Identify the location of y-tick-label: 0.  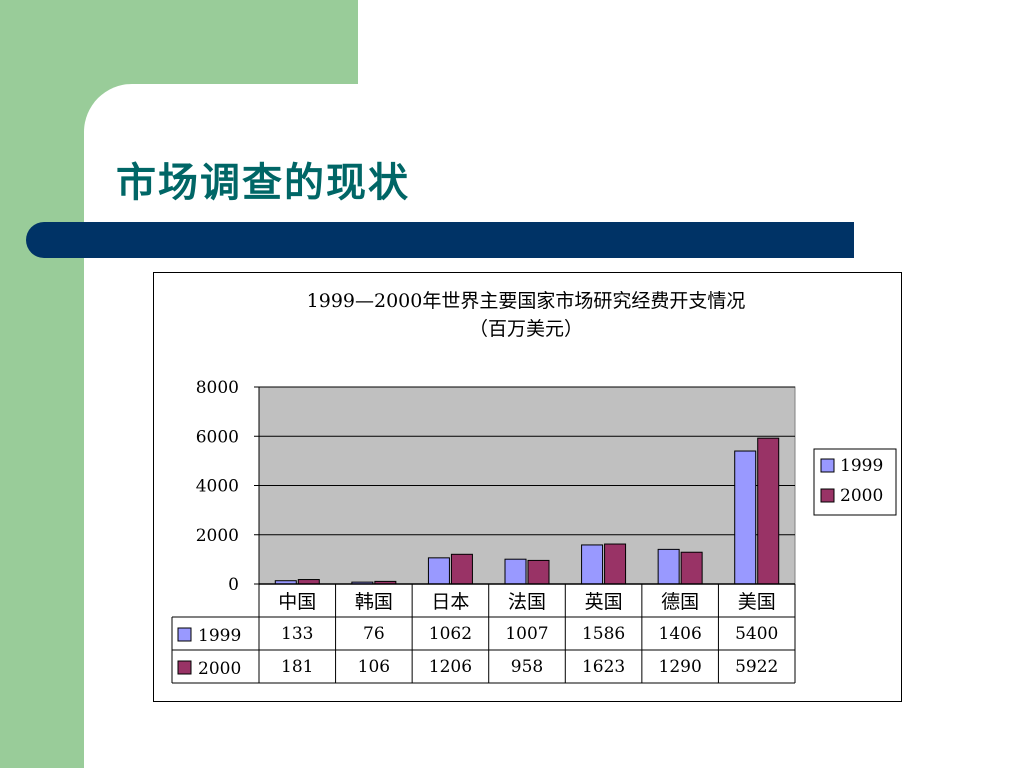
(233, 585).